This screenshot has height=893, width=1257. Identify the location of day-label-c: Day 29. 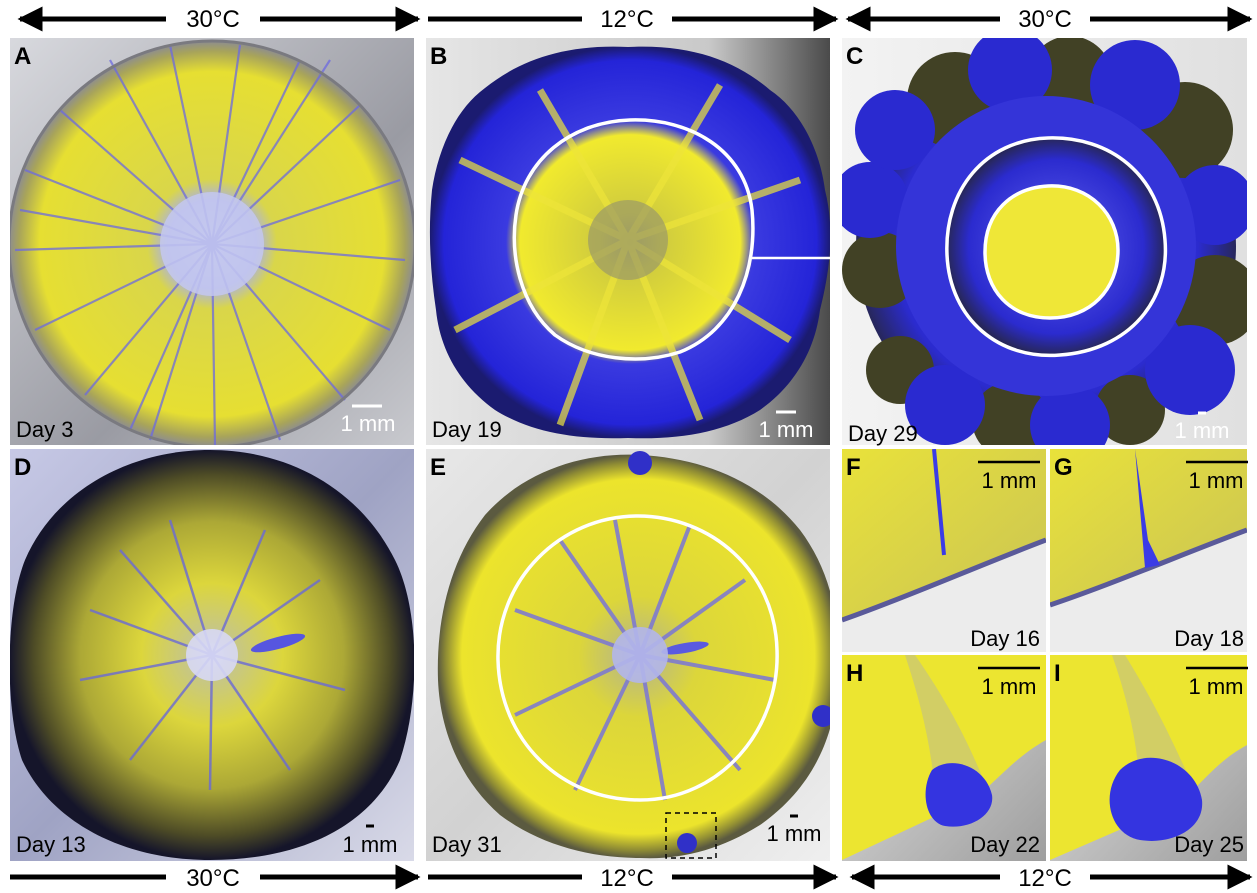
(883, 433).